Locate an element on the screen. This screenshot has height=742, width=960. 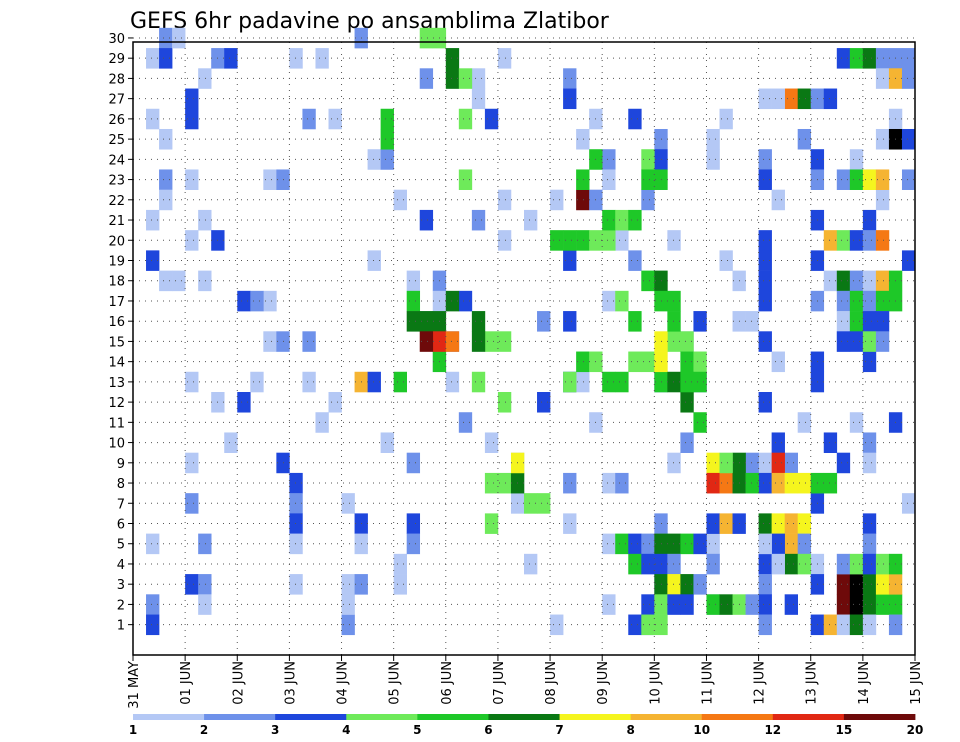
x-tick-label: 11 JUN is located at coordinates (707, 683).